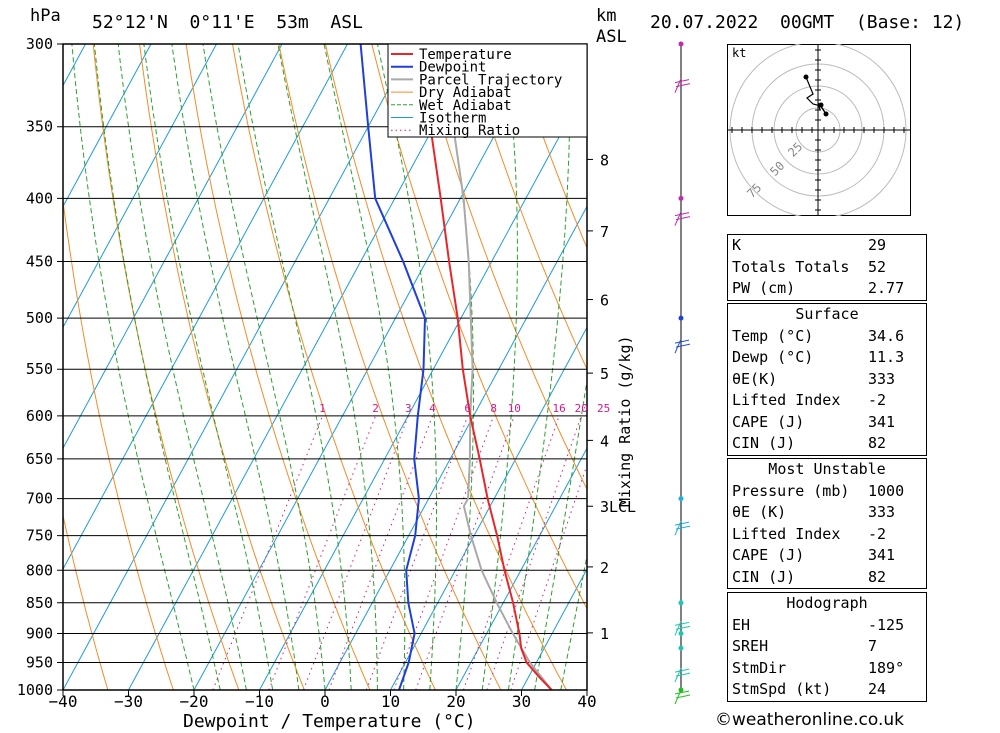  Describe the element at coordinates (739, 53) in the screenshot. I see `hodograph-unit-label: kt` at that location.